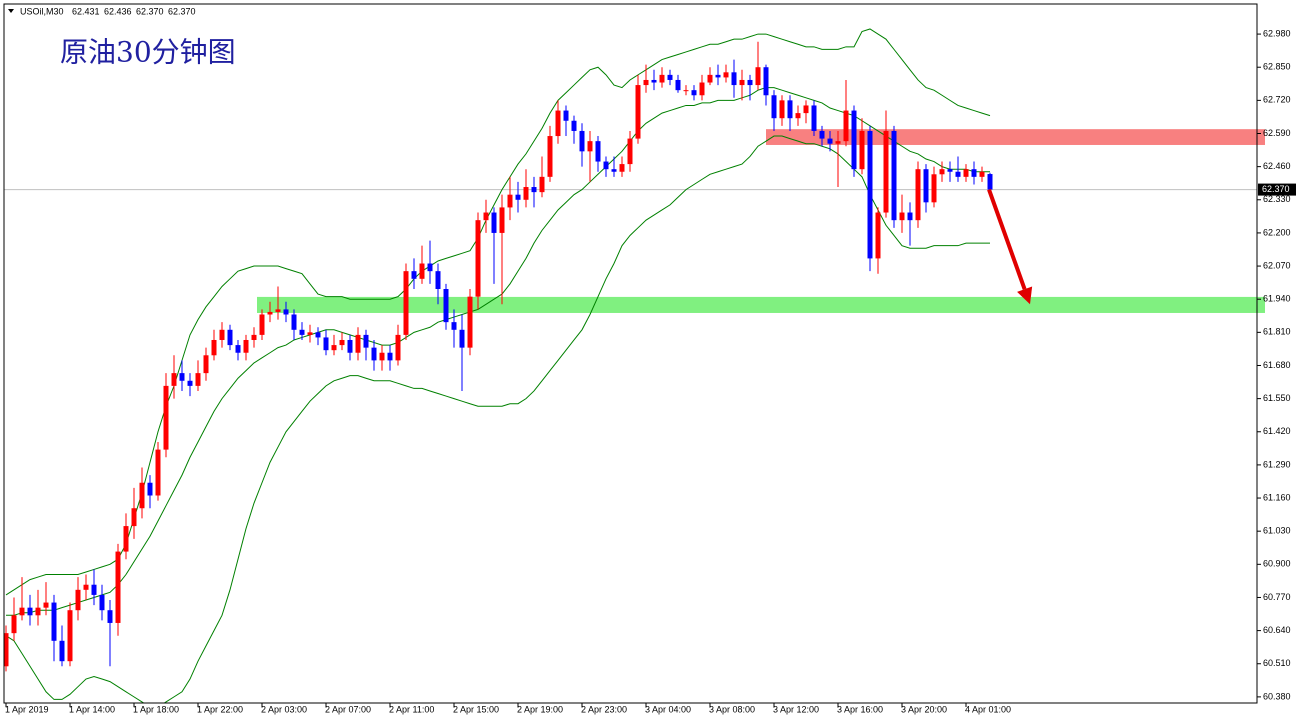 The height and width of the screenshot is (723, 1301). Describe the element at coordinates (924, 709) in the screenshot. I see `x-tick-label: 3 Apr 20:00` at that location.